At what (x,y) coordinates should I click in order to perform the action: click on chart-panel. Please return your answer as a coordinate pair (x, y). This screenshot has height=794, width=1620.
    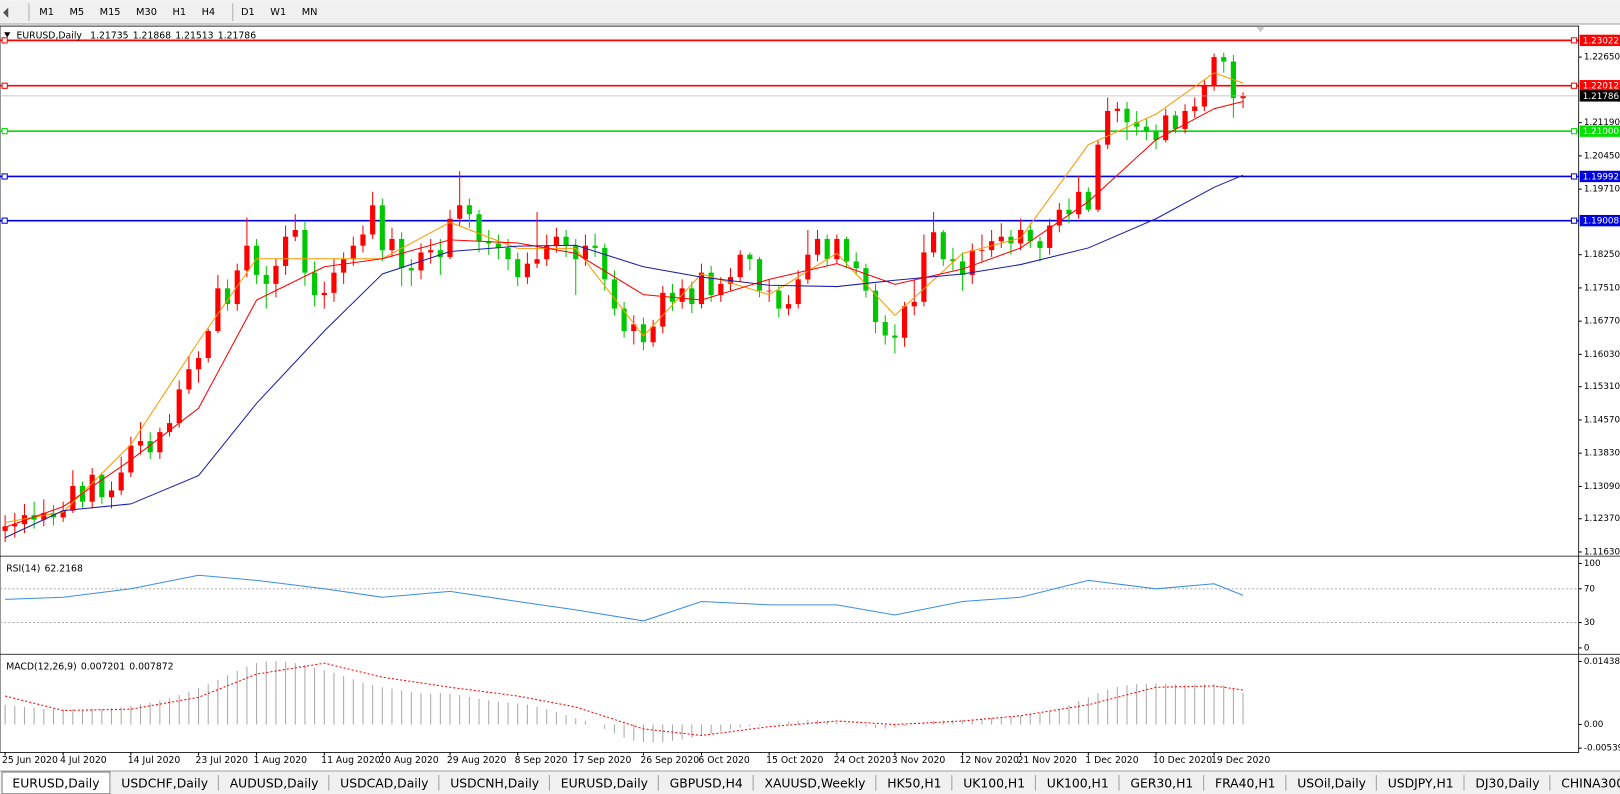
    Looking at the image, I should click on (624, 701).